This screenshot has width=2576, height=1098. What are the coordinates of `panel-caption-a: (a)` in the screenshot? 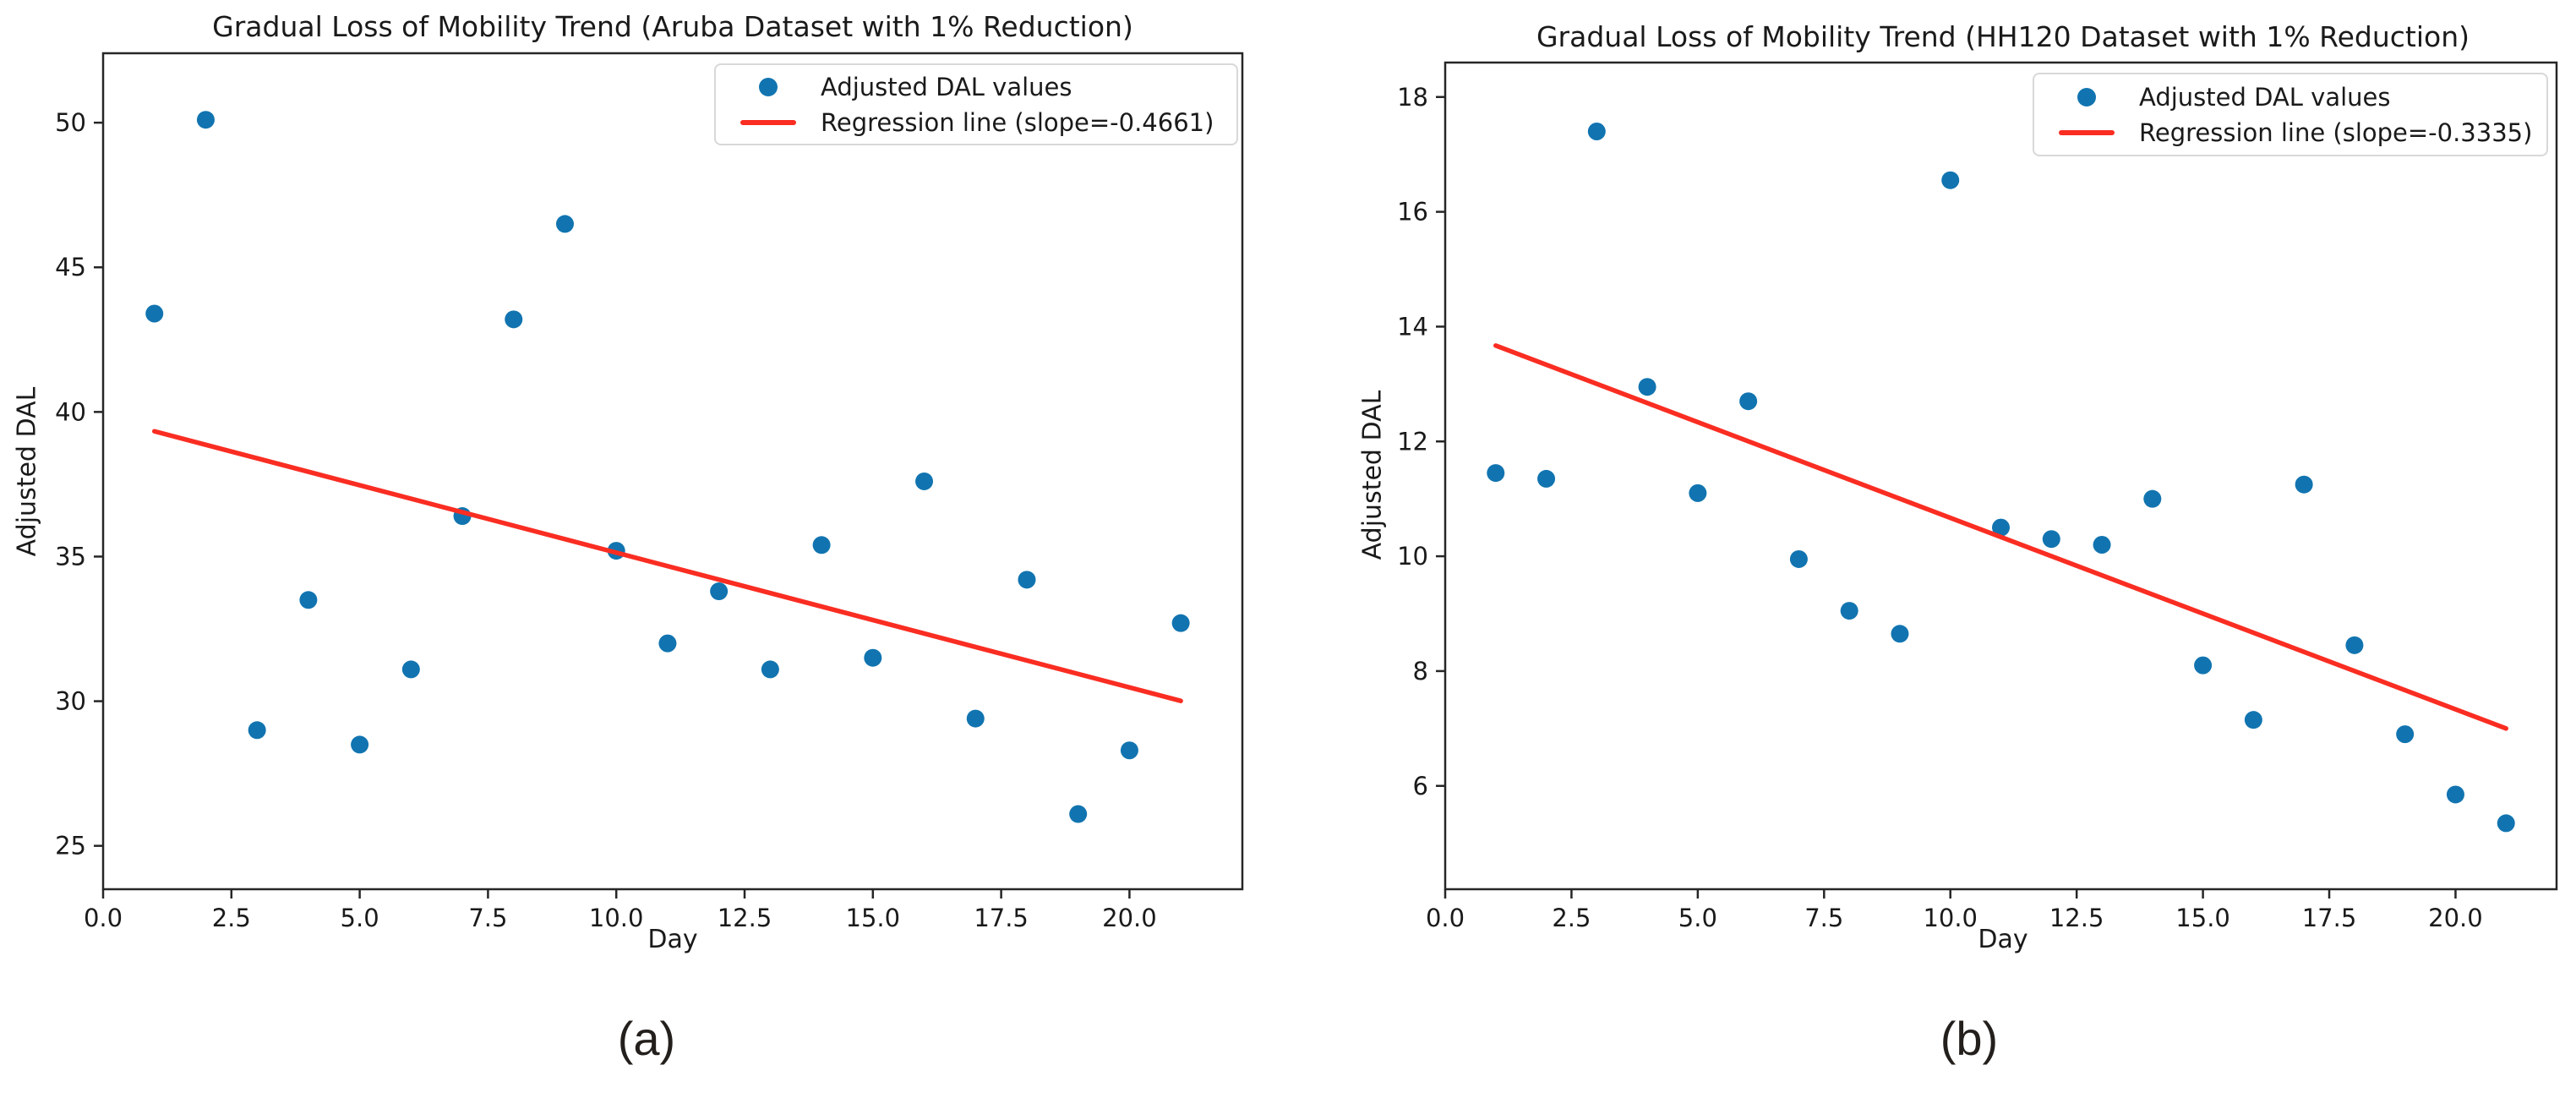 It's located at (646, 1038).